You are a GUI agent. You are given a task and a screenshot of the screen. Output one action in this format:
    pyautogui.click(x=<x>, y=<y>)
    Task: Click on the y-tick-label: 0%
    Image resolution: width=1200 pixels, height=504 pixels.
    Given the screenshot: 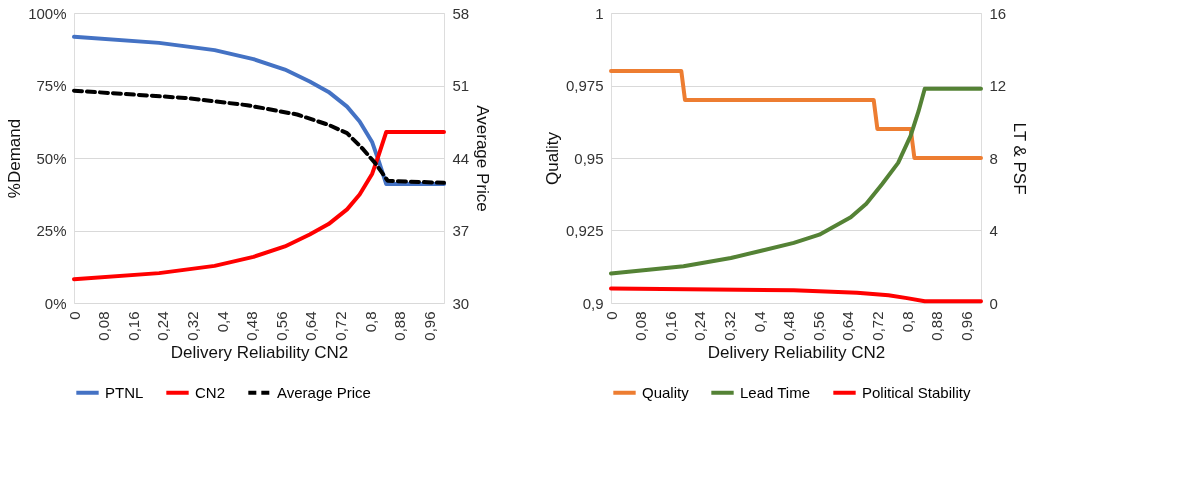 What is the action you would take?
    pyautogui.click(x=55, y=303)
    